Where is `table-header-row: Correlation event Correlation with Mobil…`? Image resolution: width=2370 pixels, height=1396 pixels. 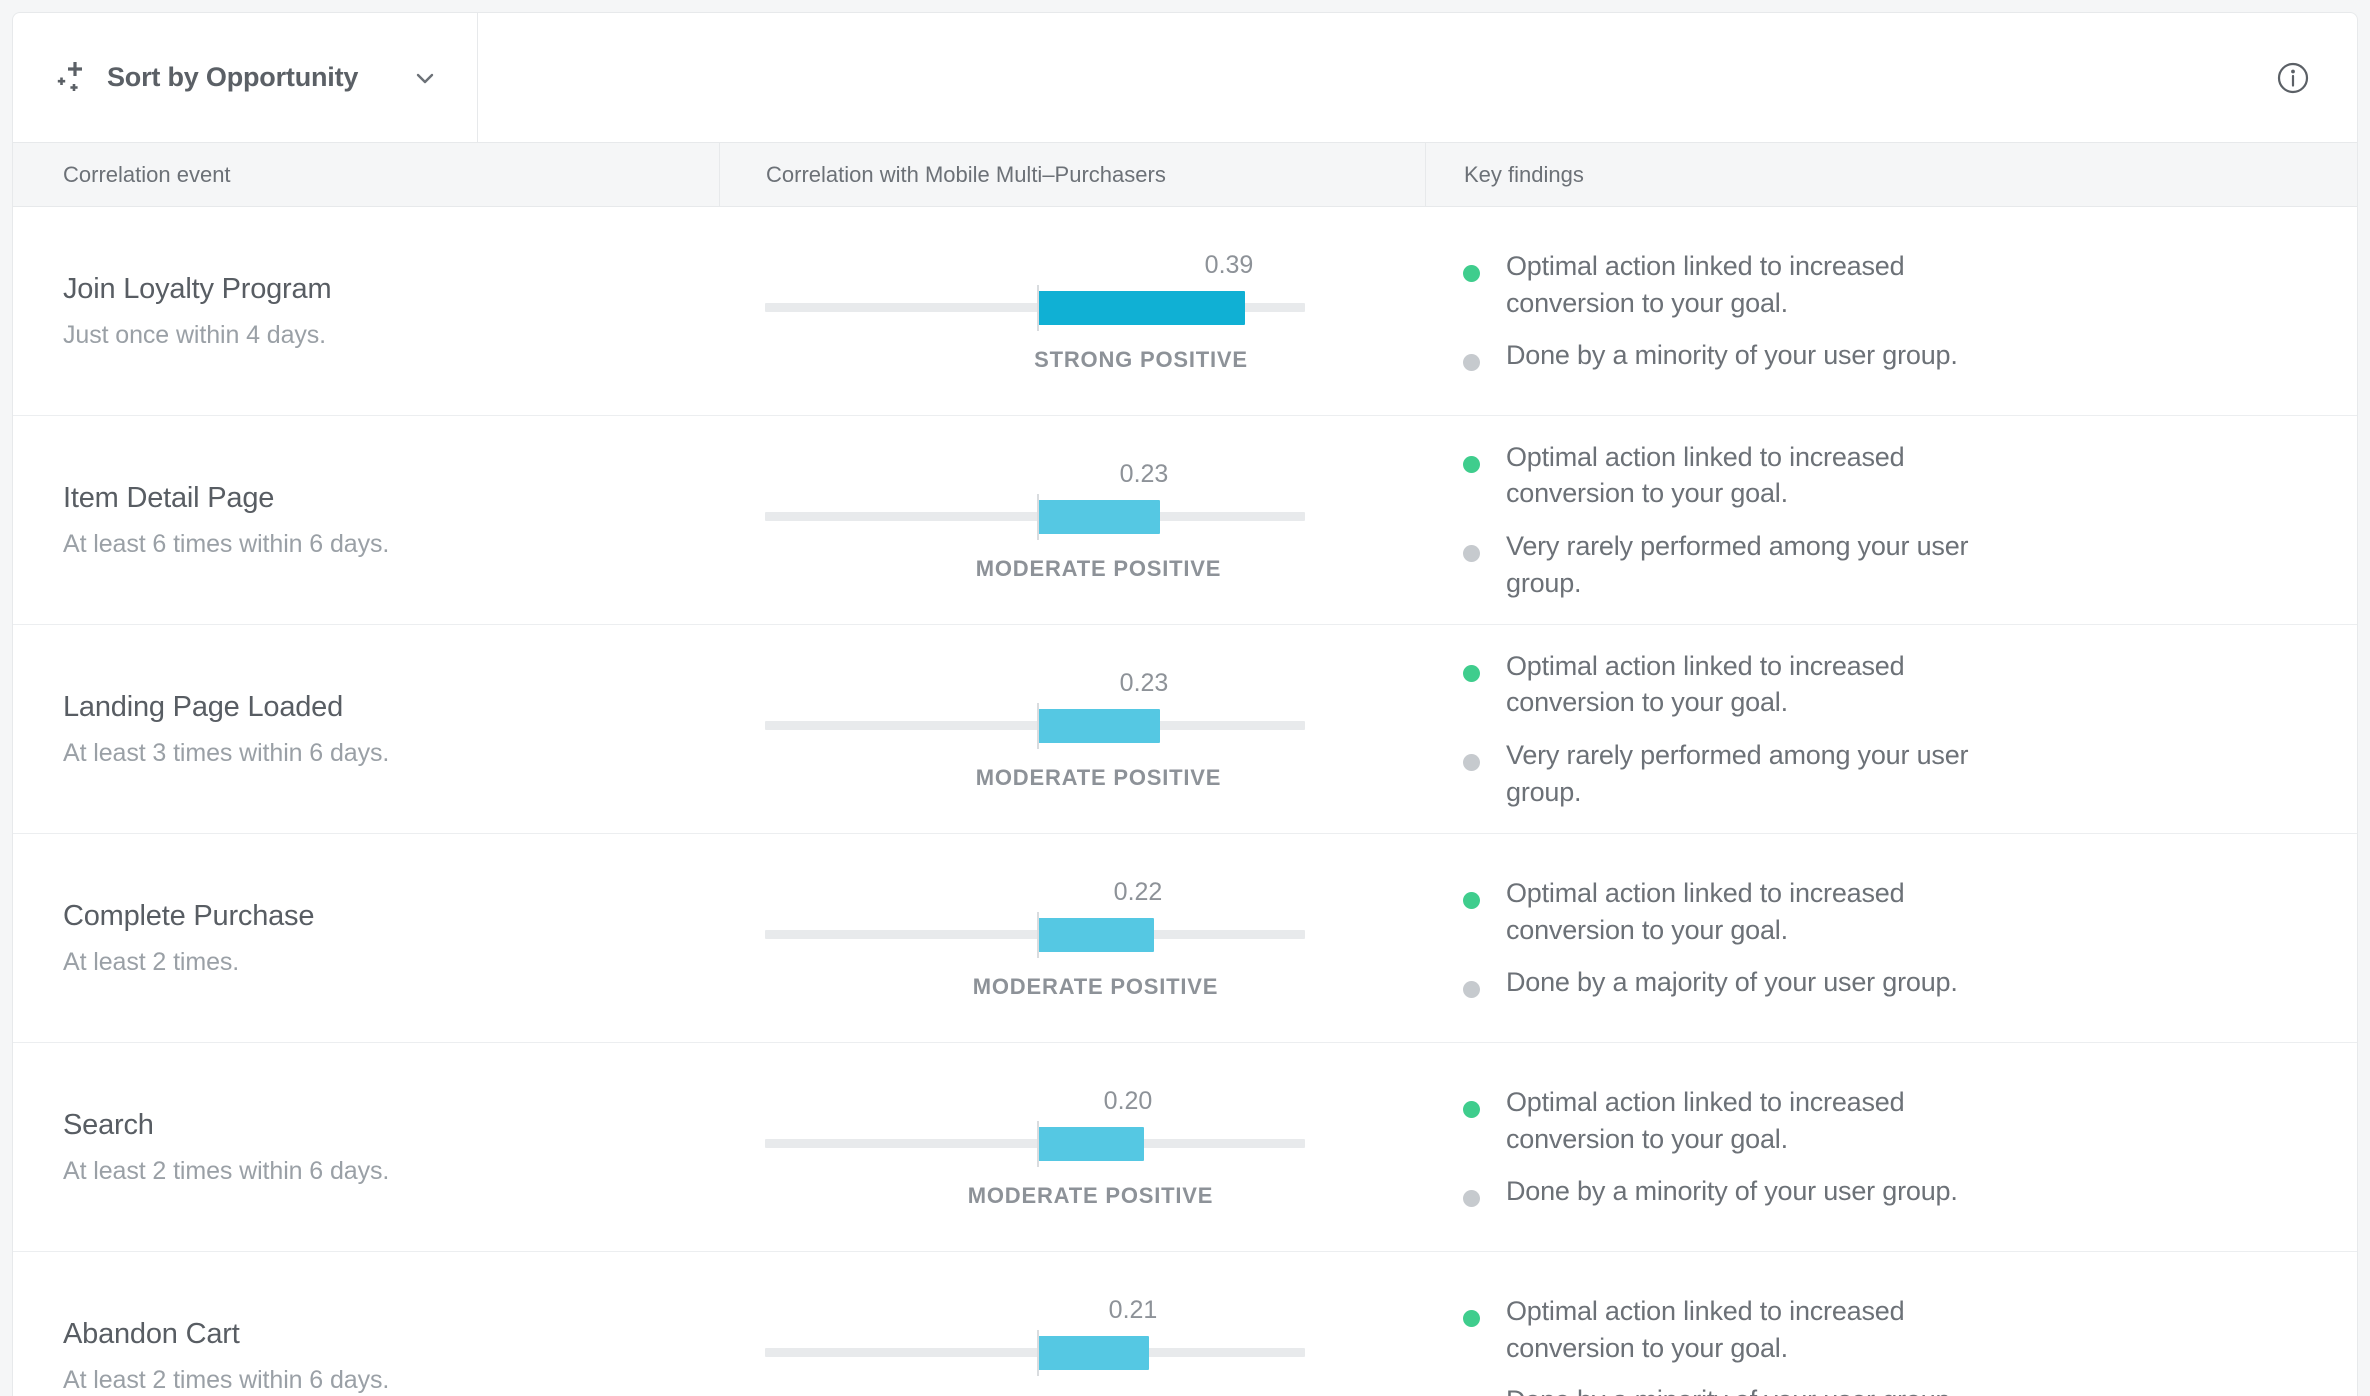 table-header-row: Correlation event Correlation with Mobil… is located at coordinates (1185, 174).